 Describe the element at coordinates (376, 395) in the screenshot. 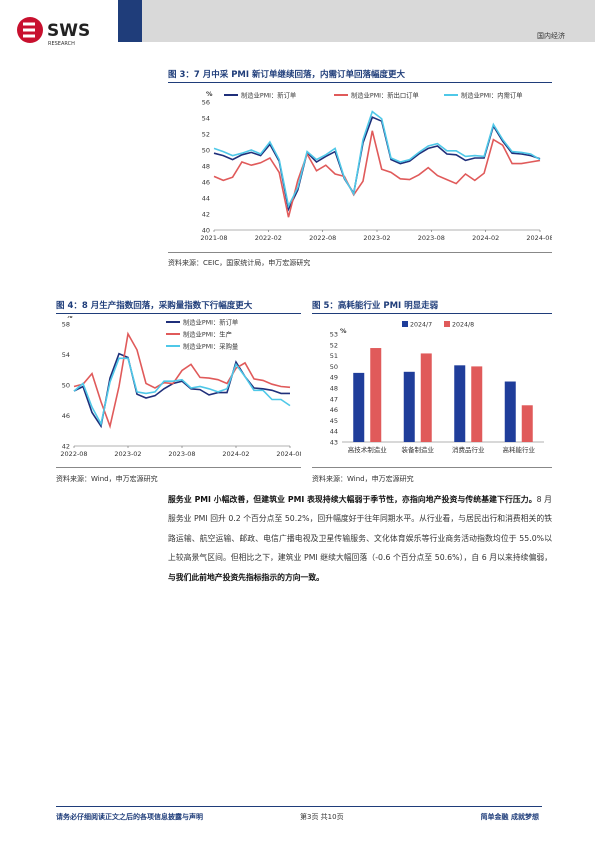

I see `bar-2024/8-高技术制造业` at that location.